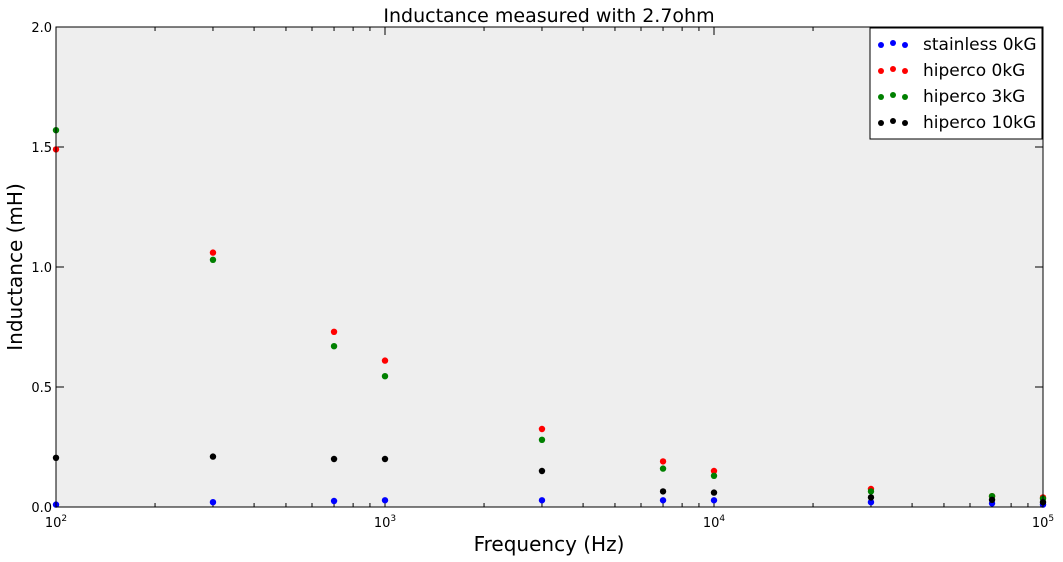 This screenshot has height=562, width=1063. What do you see at coordinates (974, 97) in the screenshot?
I see `legend-label: hiperco 3kG` at bounding box center [974, 97].